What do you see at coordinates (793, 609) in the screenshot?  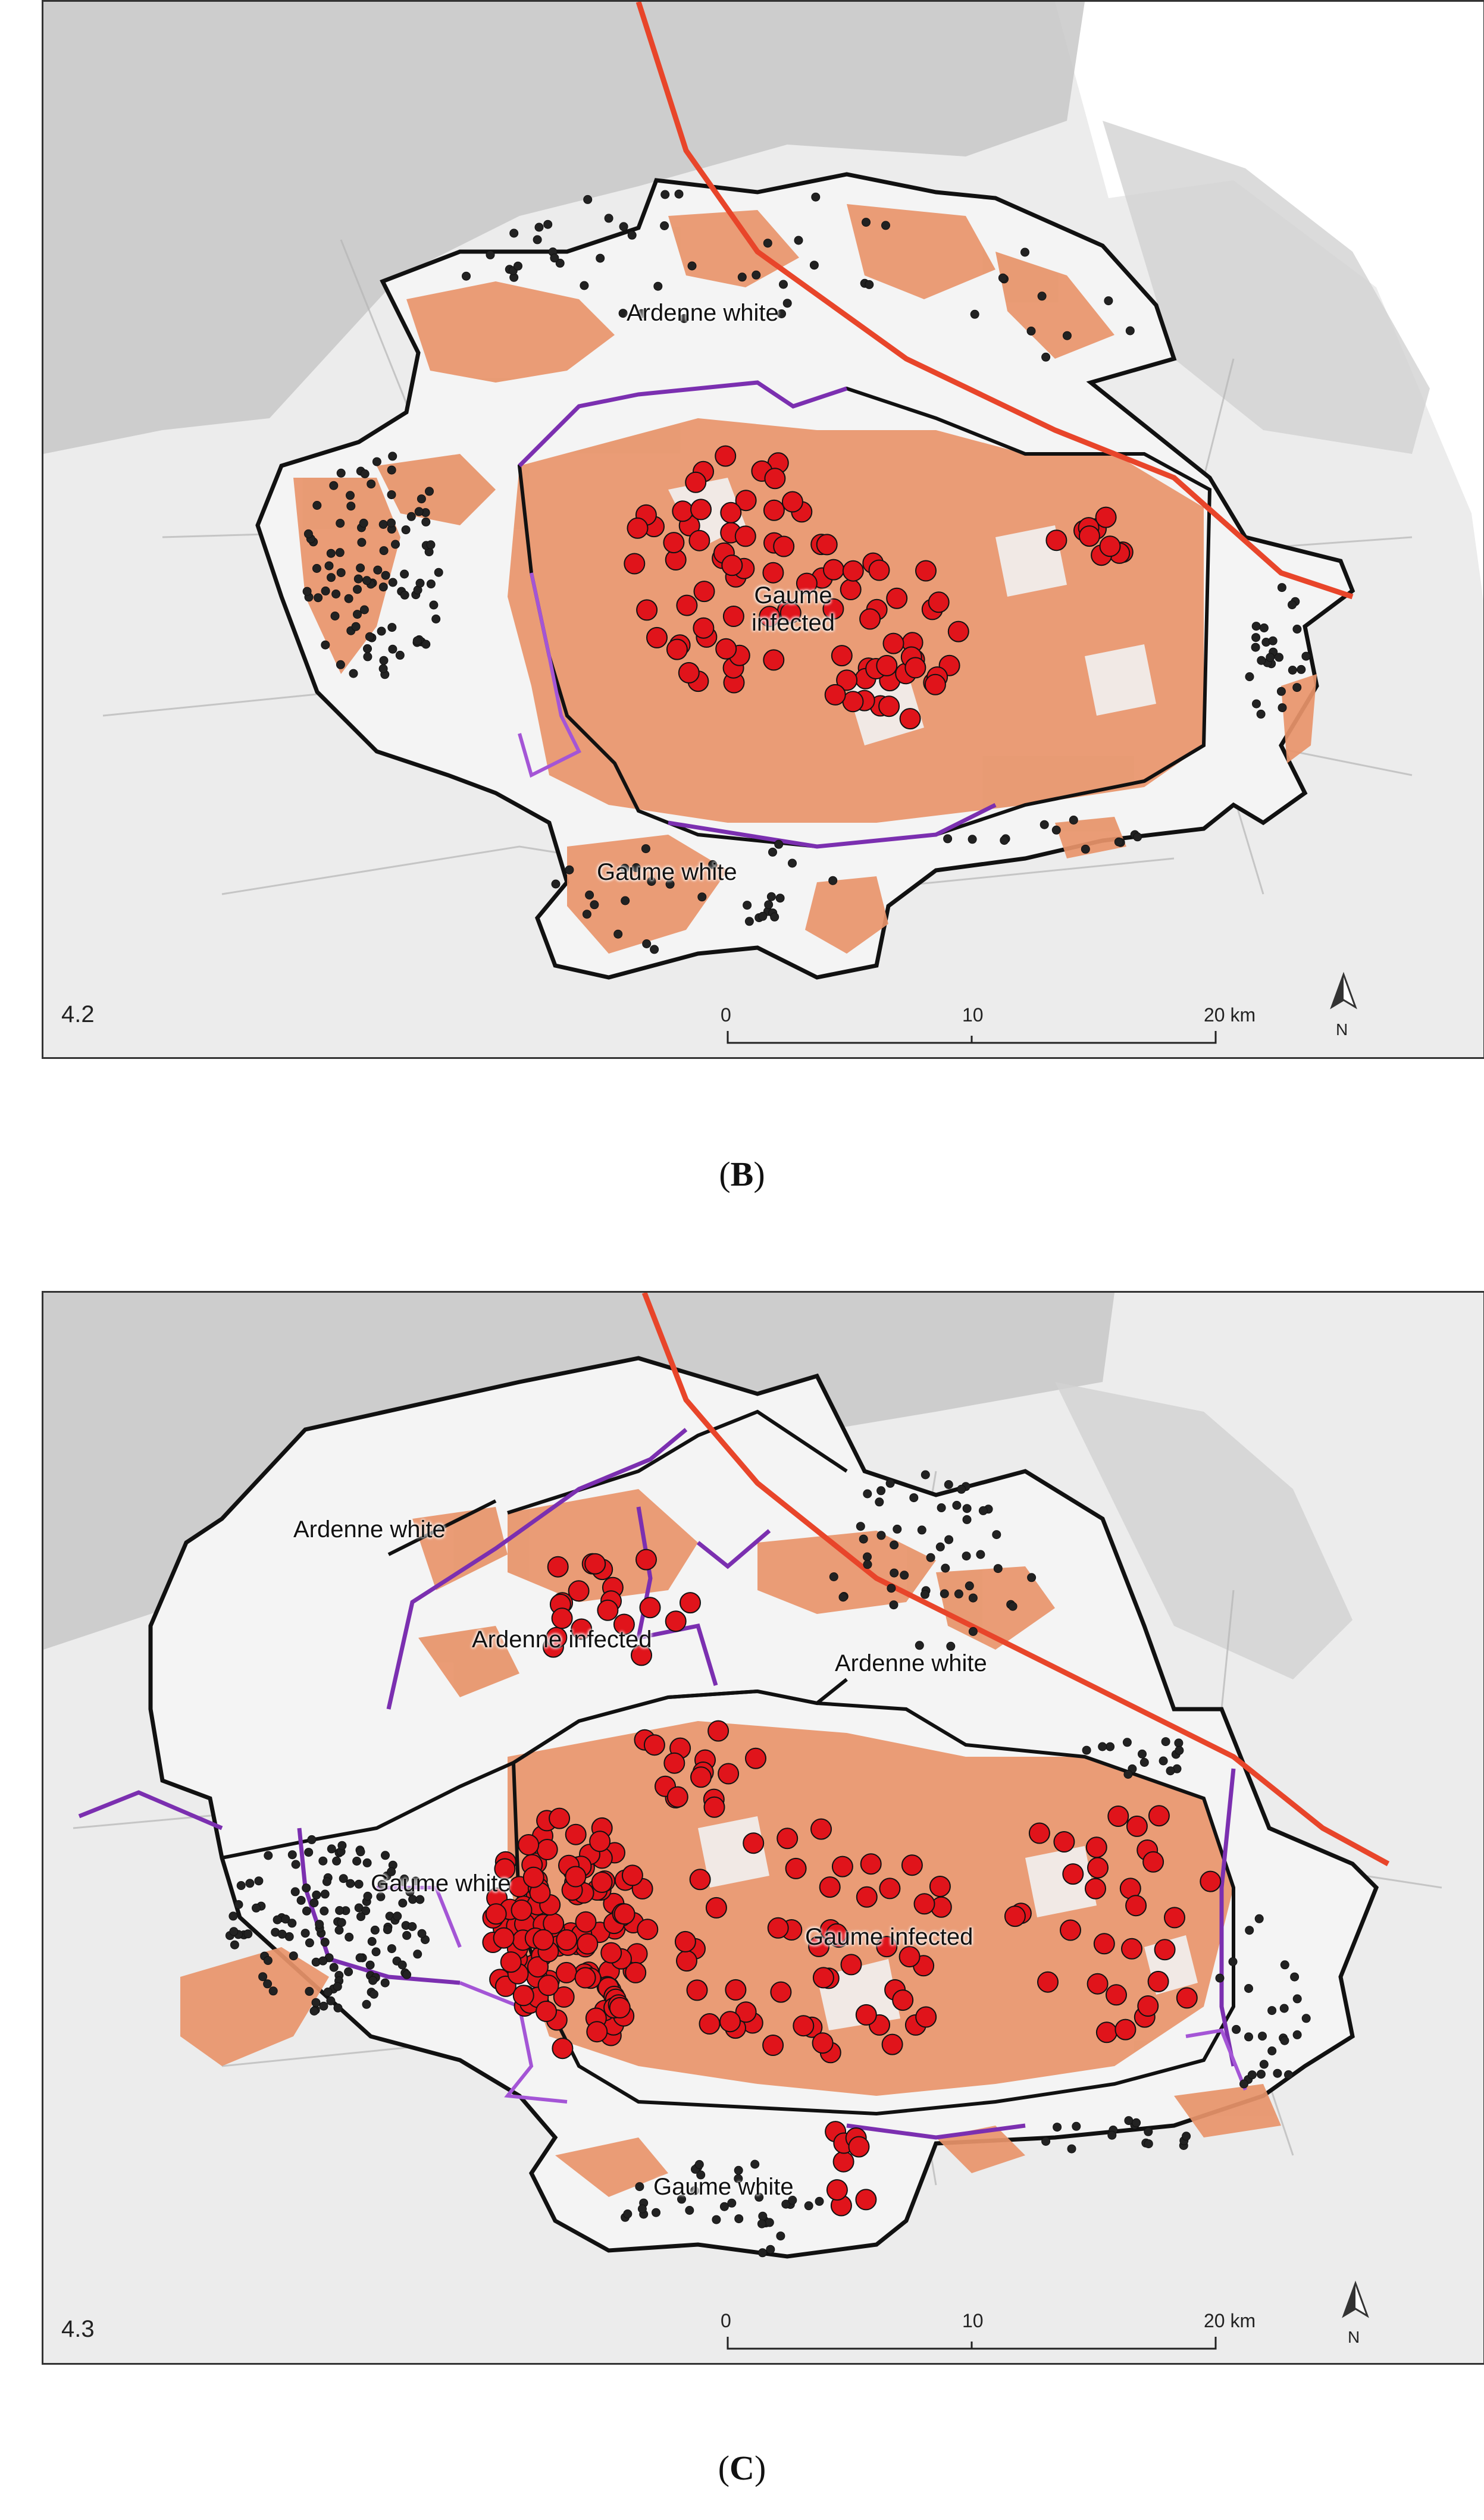 I see `label-gaume-infected: Gaume infected` at bounding box center [793, 609].